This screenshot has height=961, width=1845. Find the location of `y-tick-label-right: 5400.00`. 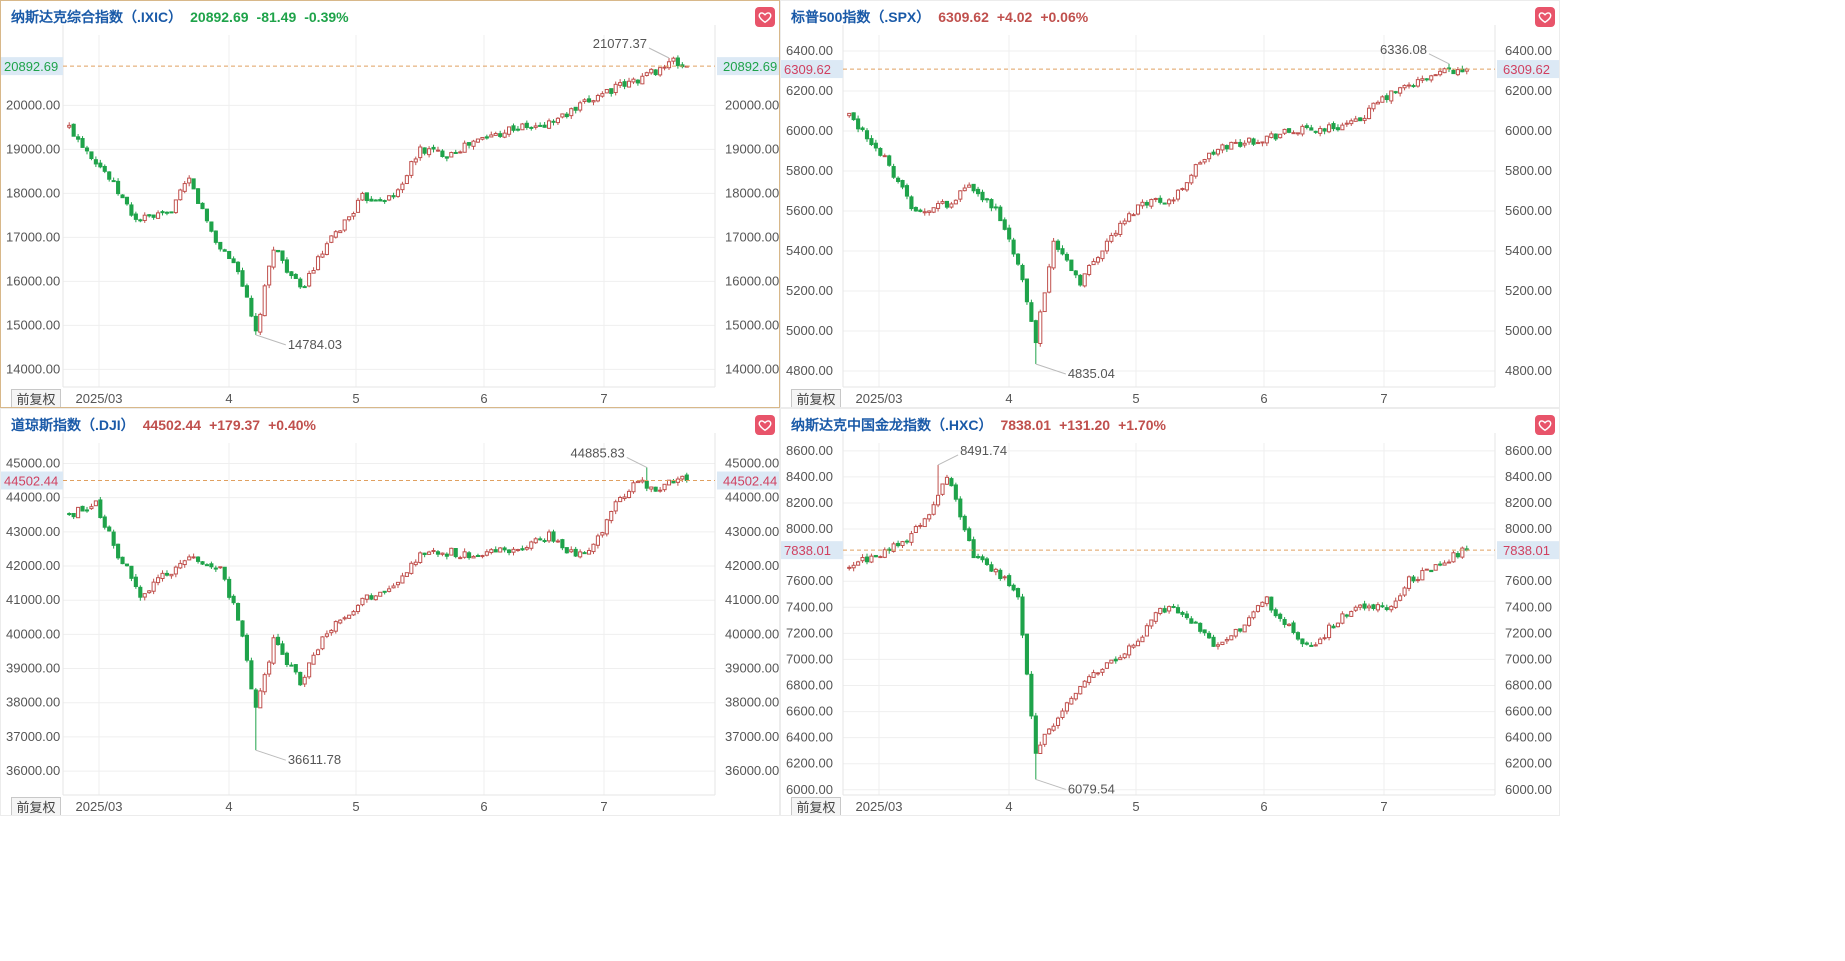

y-tick-label-right: 5400.00 is located at coordinates (1528, 250).